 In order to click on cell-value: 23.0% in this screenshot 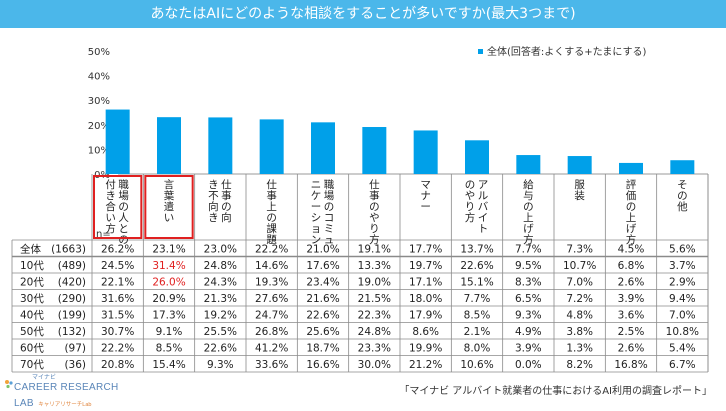, I will do `click(220, 249)`.